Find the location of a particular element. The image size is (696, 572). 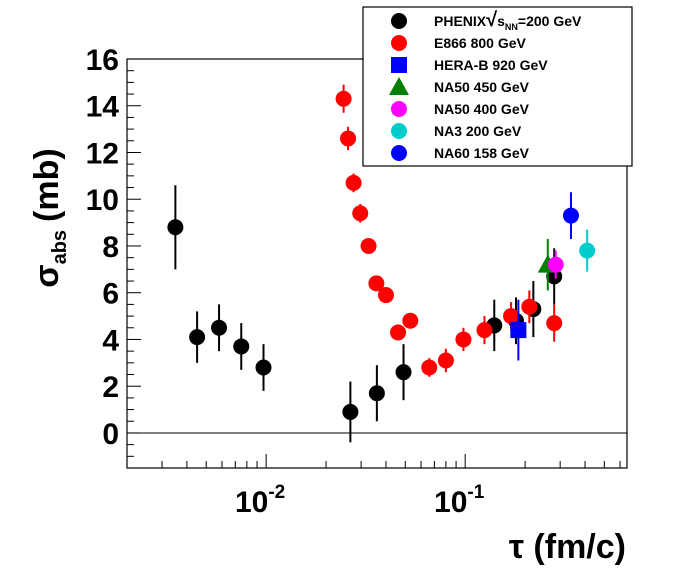

y-tick-label: 2 is located at coordinates (110, 387).